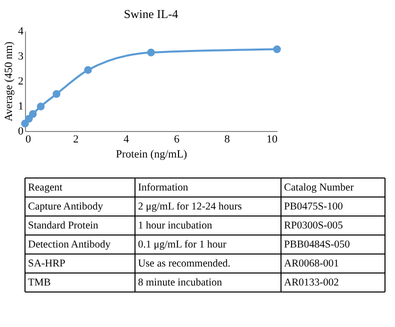  I want to click on text: PBB0484S-050, so click(317, 245).